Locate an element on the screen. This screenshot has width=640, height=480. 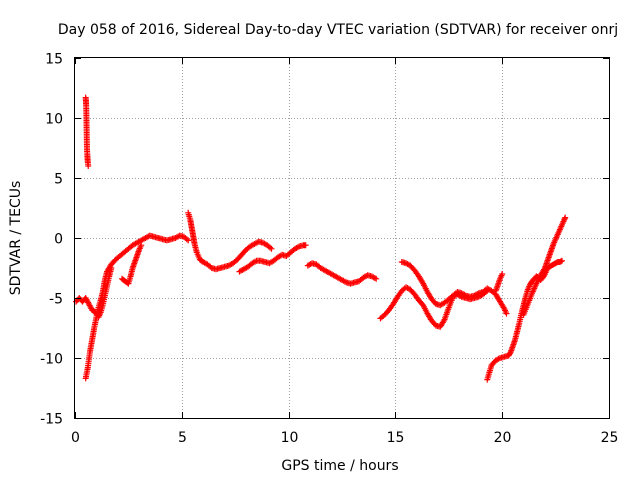
x-axis-label: GPS time / hours is located at coordinates (339, 466).